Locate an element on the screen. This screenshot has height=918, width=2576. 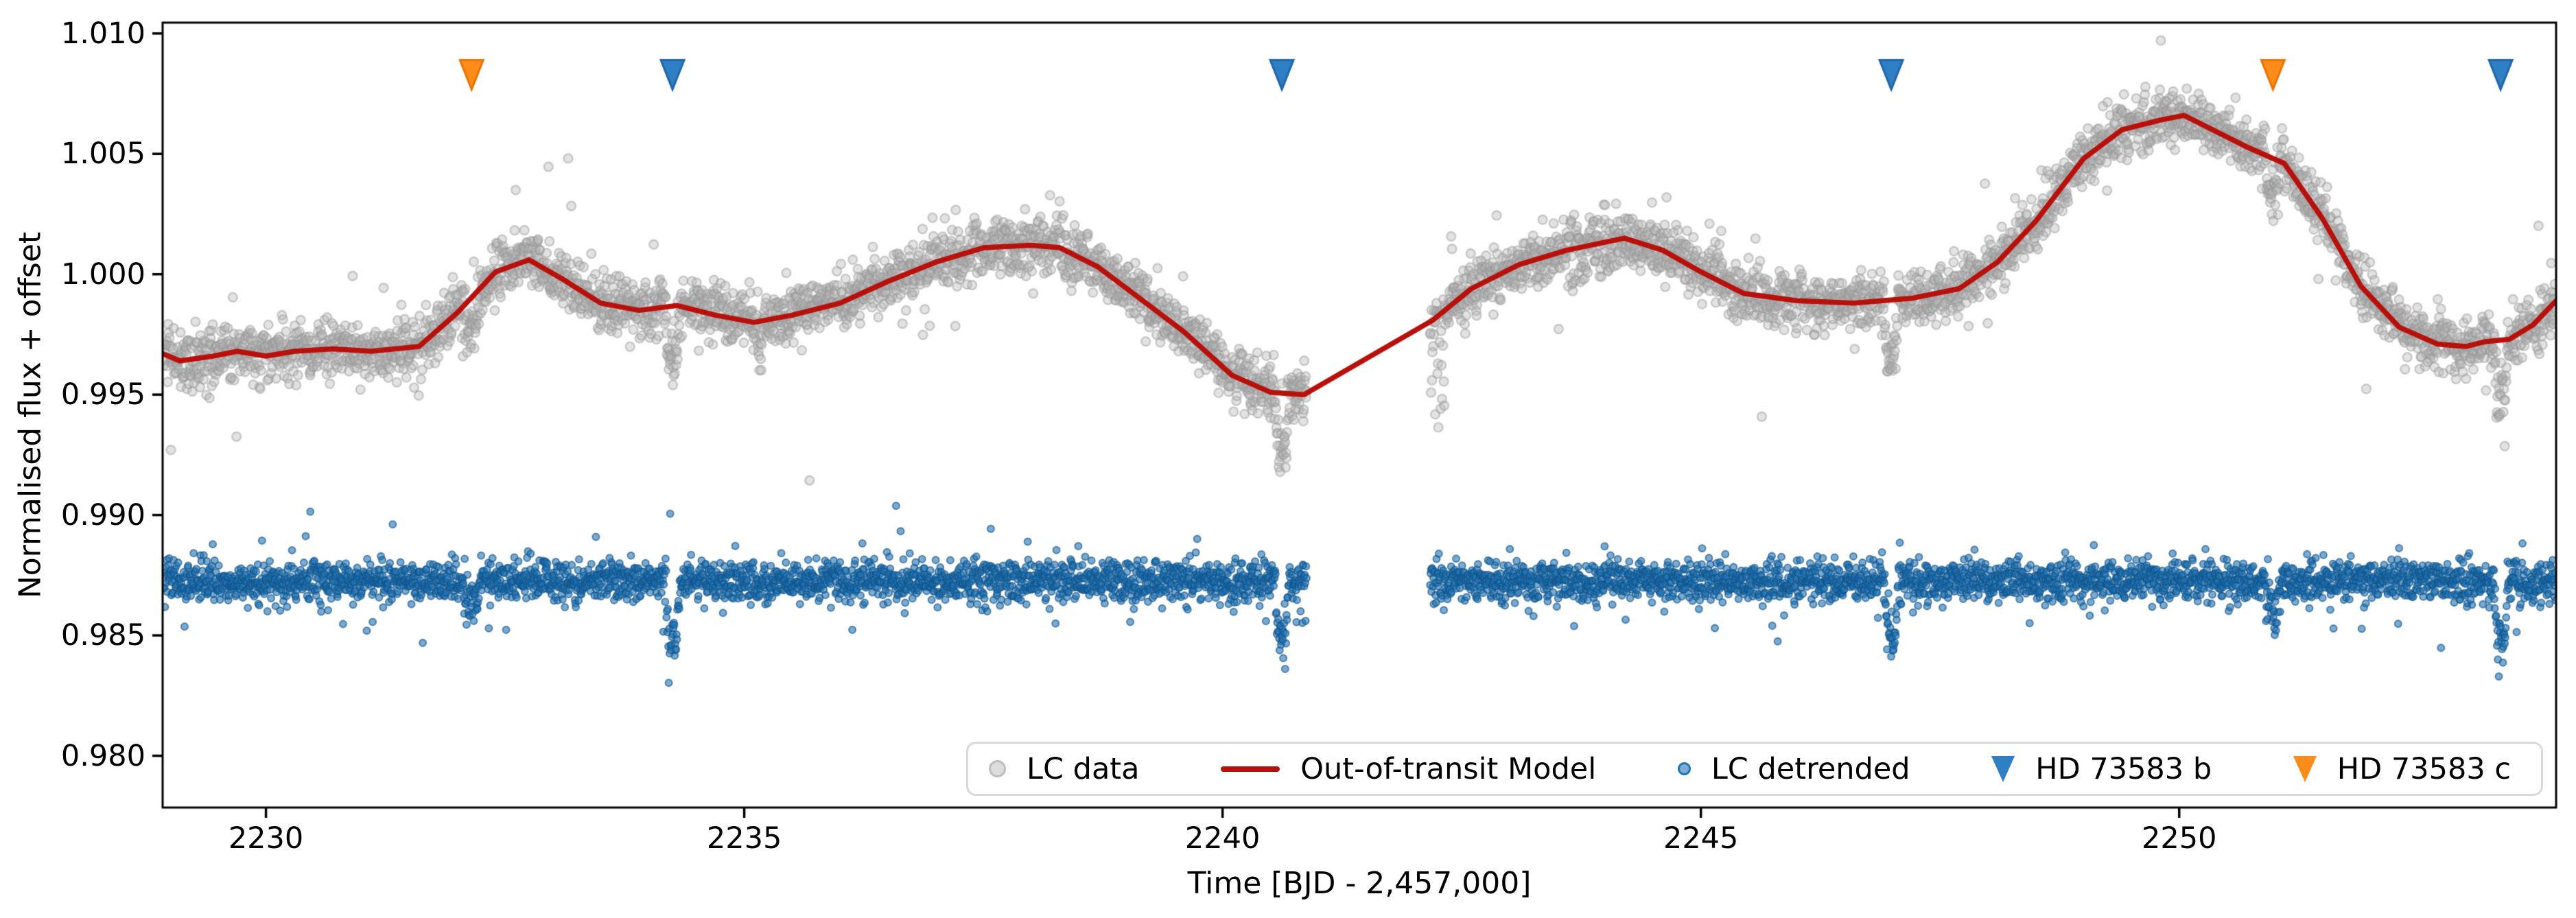
legend-item-hd73583b: HD 73583 b is located at coordinates (2101, 769).